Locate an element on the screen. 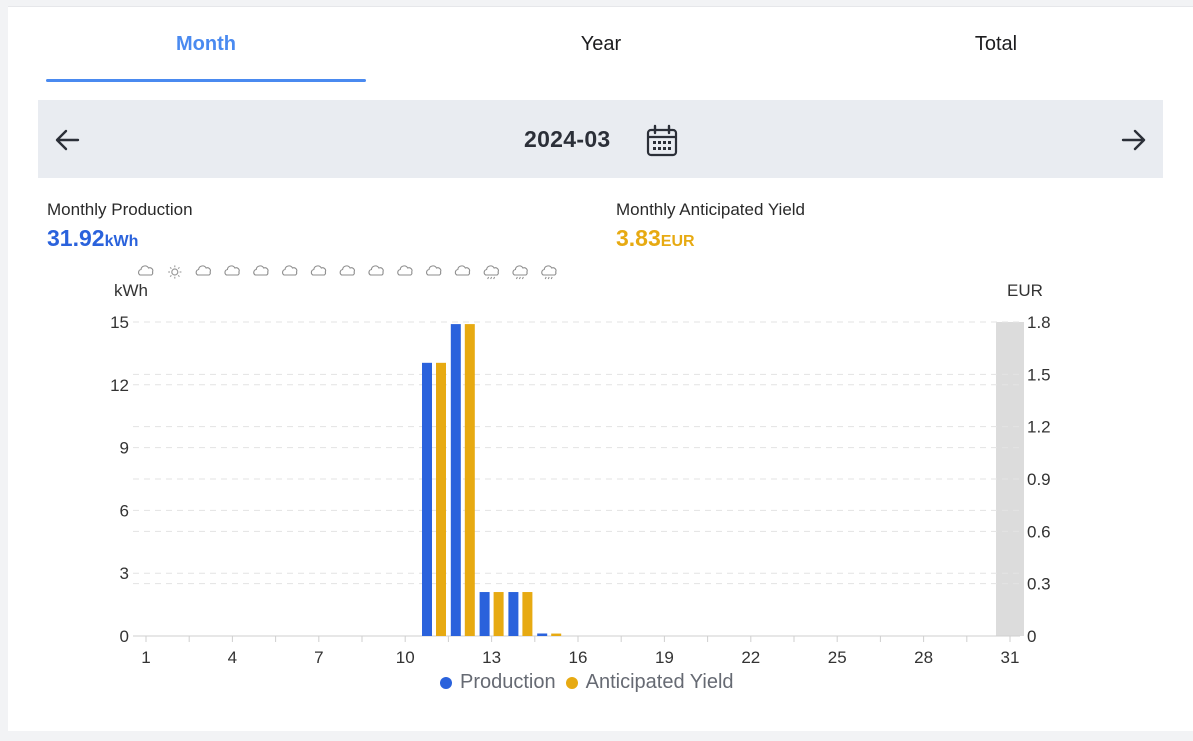  y-left-unit: kWh is located at coordinates (131, 290).